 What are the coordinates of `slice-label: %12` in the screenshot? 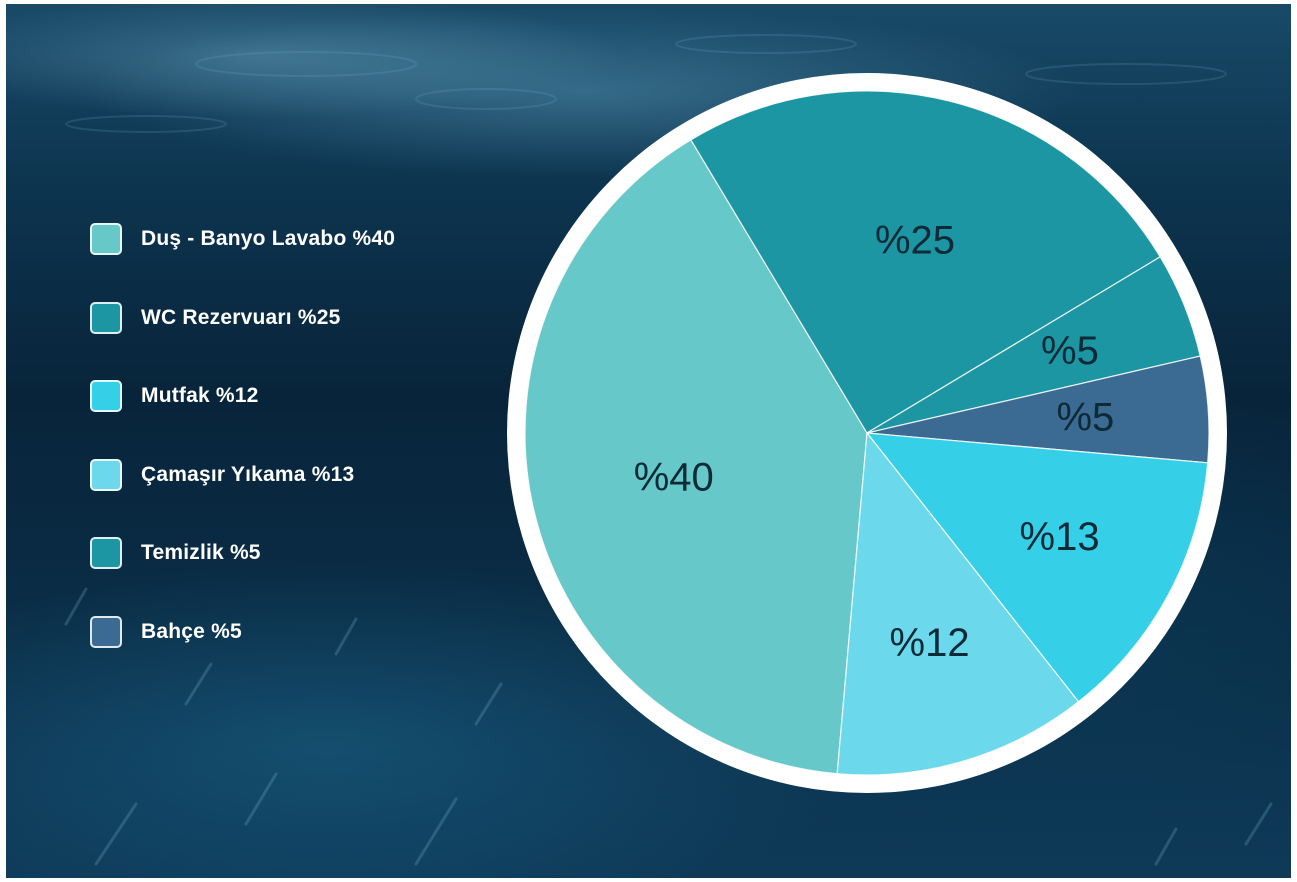 It's located at (930, 643).